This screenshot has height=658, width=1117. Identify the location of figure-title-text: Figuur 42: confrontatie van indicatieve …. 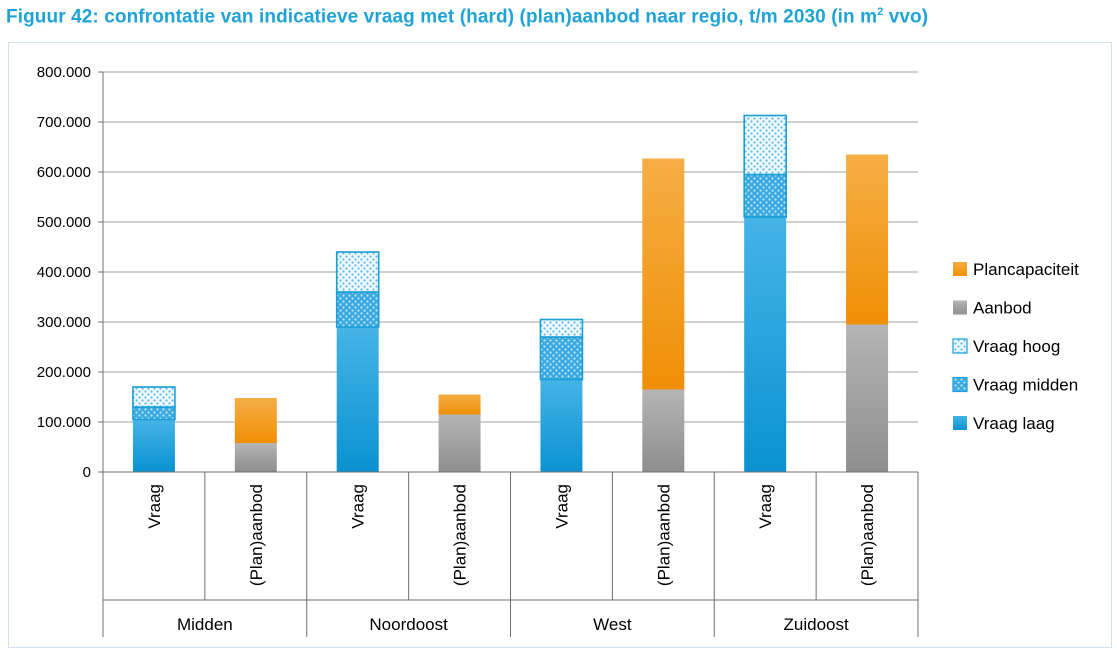
(442, 17).